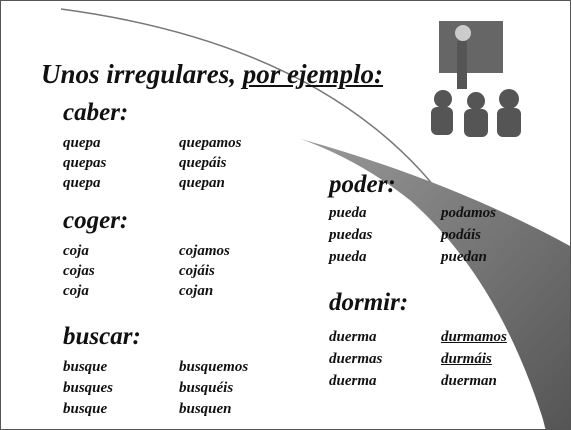 The height and width of the screenshot is (430, 571). Describe the element at coordinates (210, 143) in the screenshot. I see `verb-form: quepamos` at that location.